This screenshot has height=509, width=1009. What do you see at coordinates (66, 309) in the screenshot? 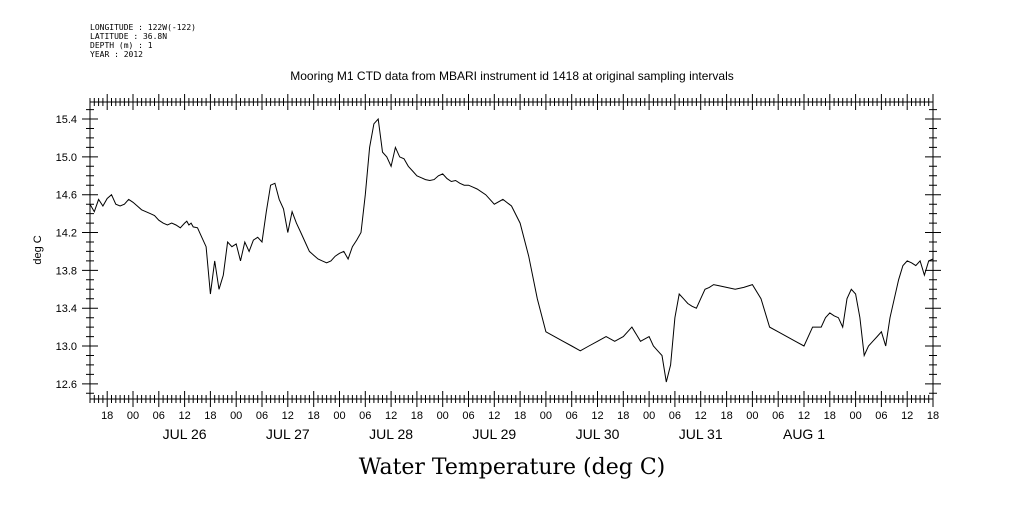
I see `y-tick-label: 13.4` at bounding box center [66, 309].